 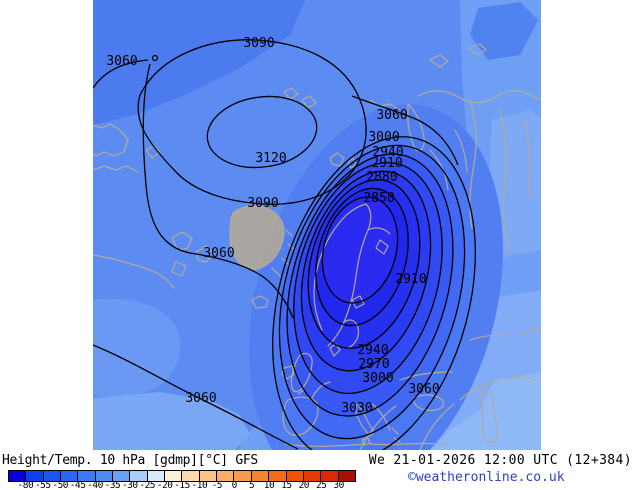 I want to click on colorbar-tick-label: -80, so click(x=25, y=485).